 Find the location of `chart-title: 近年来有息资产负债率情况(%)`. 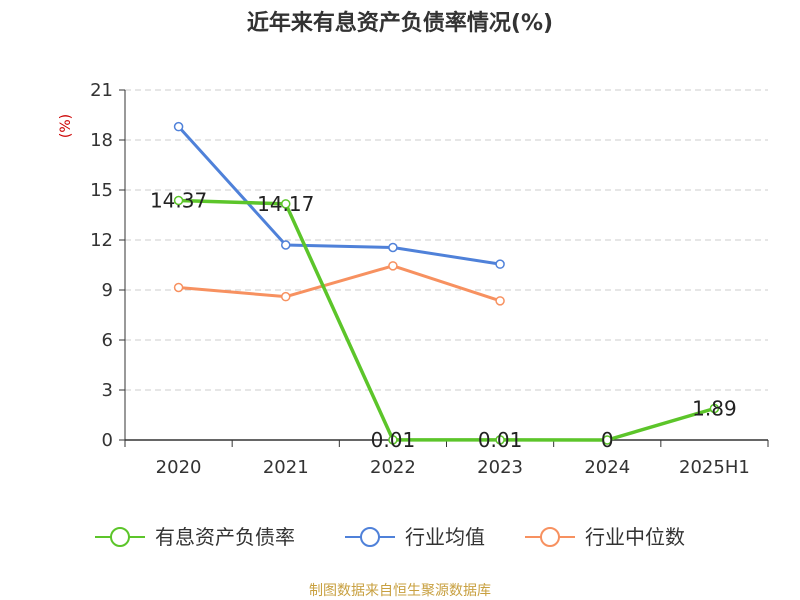

chart-title: 近年来有息资产负债率情况(%) is located at coordinates (400, 23).